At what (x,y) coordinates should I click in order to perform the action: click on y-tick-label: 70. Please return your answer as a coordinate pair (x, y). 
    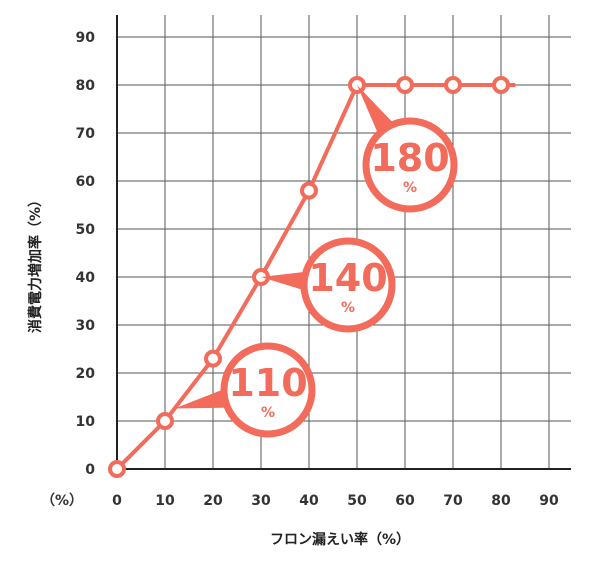
    Looking at the image, I should click on (86, 134).